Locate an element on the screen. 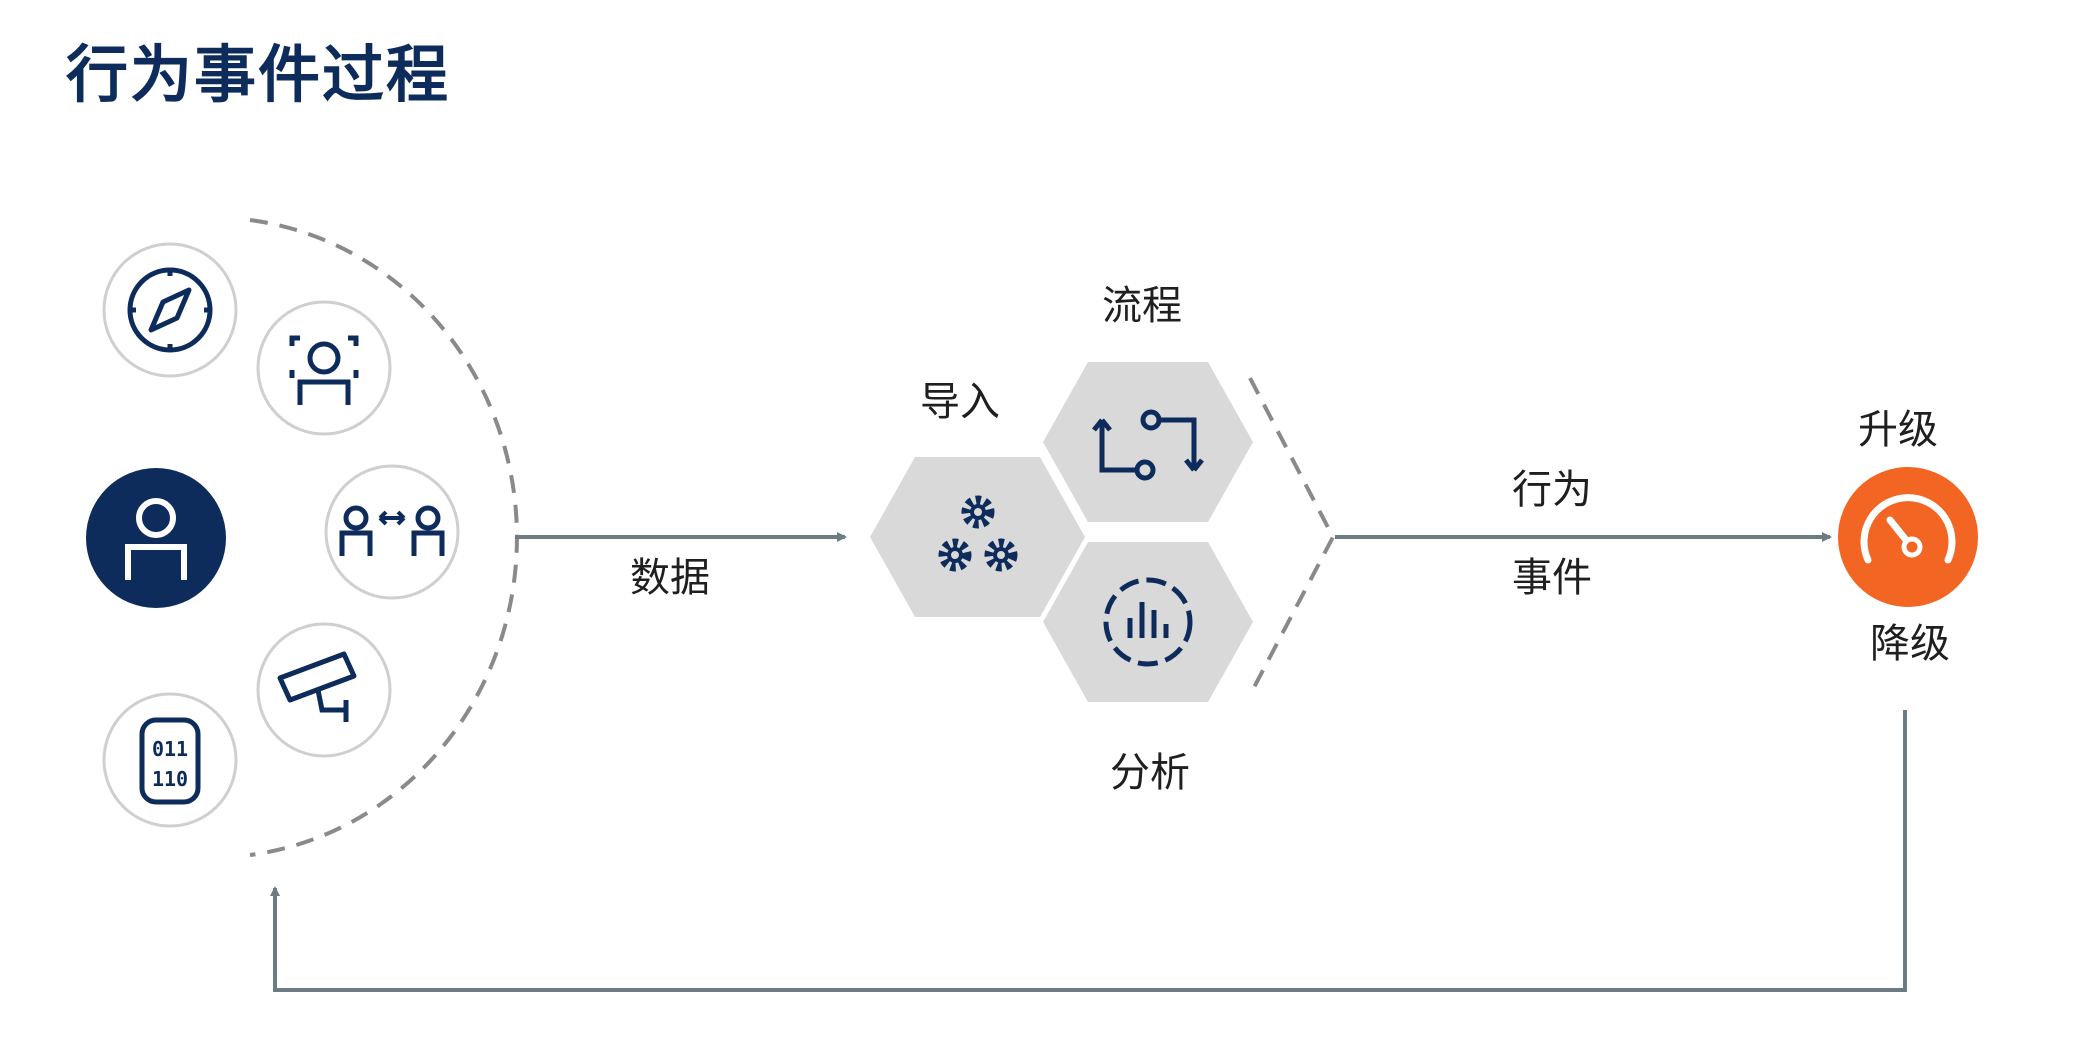  svg-text: 011 is located at coordinates (170, 749).